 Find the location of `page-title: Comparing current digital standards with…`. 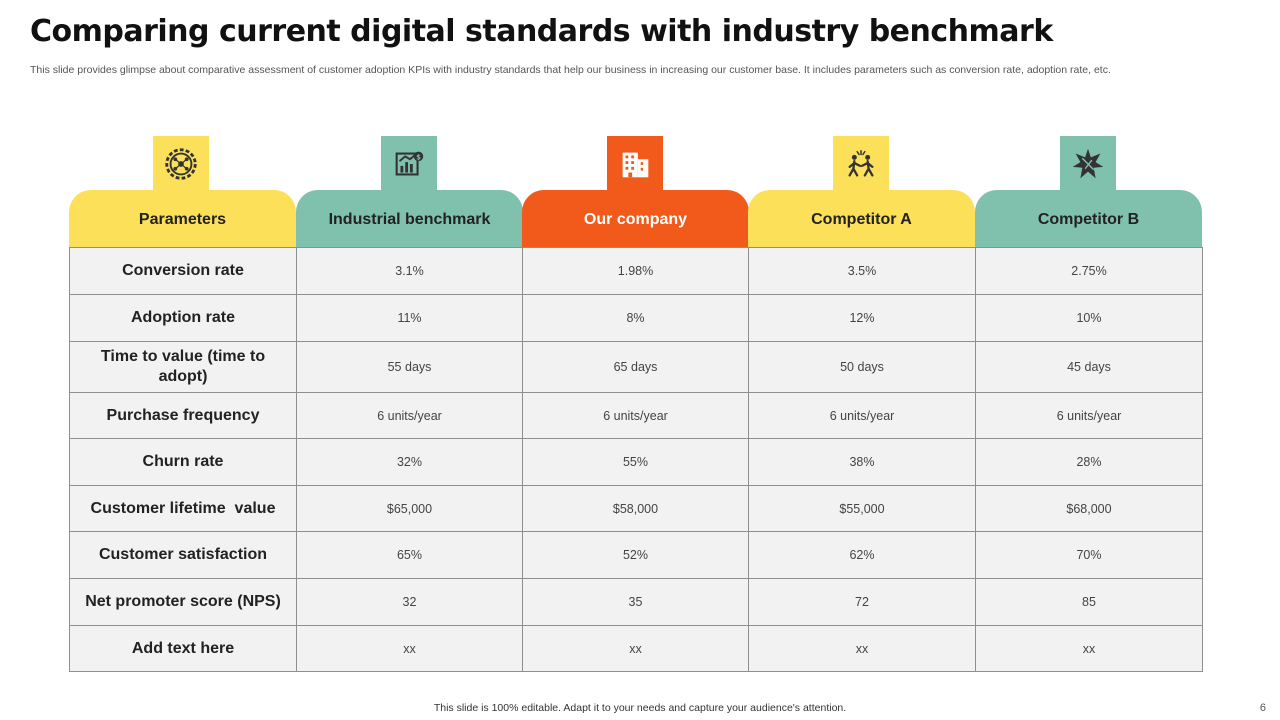

page-title: Comparing current digital standards with… is located at coordinates (541, 31).